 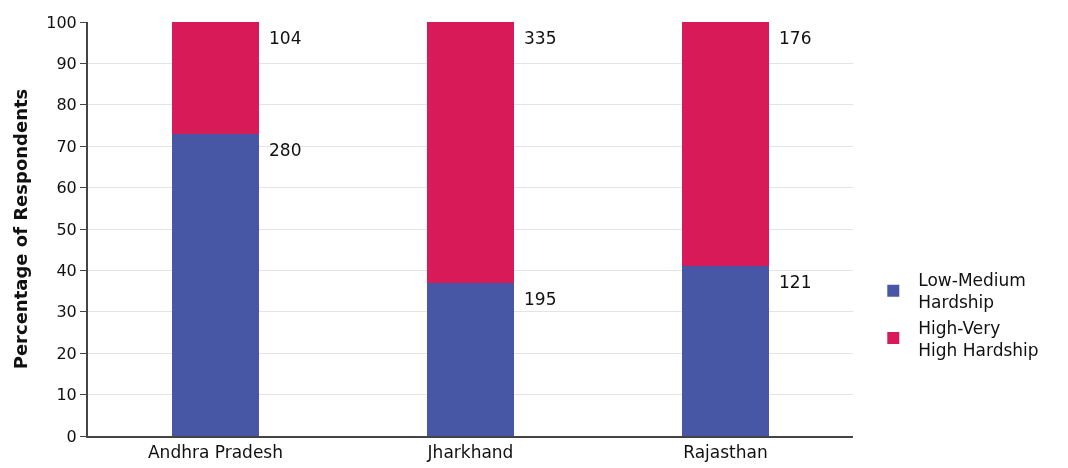 What do you see at coordinates (540, 38) in the screenshot?
I see `annotation: 335` at bounding box center [540, 38].